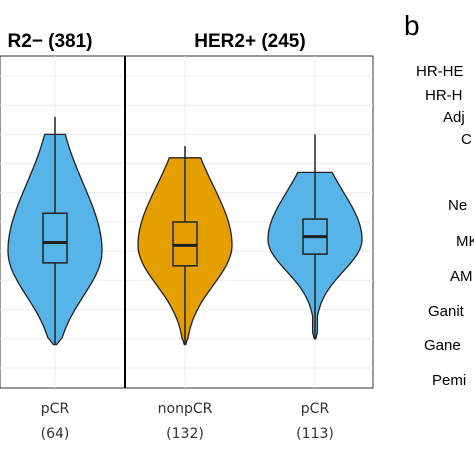  What do you see at coordinates (461, 276) in the screenshot?
I see `panel-b-row-label: AM` at bounding box center [461, 276].